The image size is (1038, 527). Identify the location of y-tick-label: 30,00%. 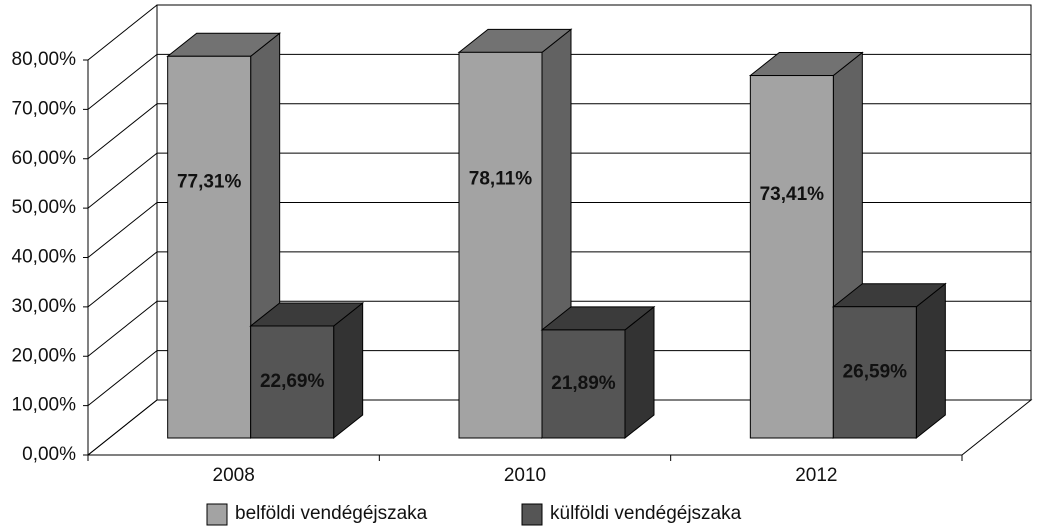
(44, 306).